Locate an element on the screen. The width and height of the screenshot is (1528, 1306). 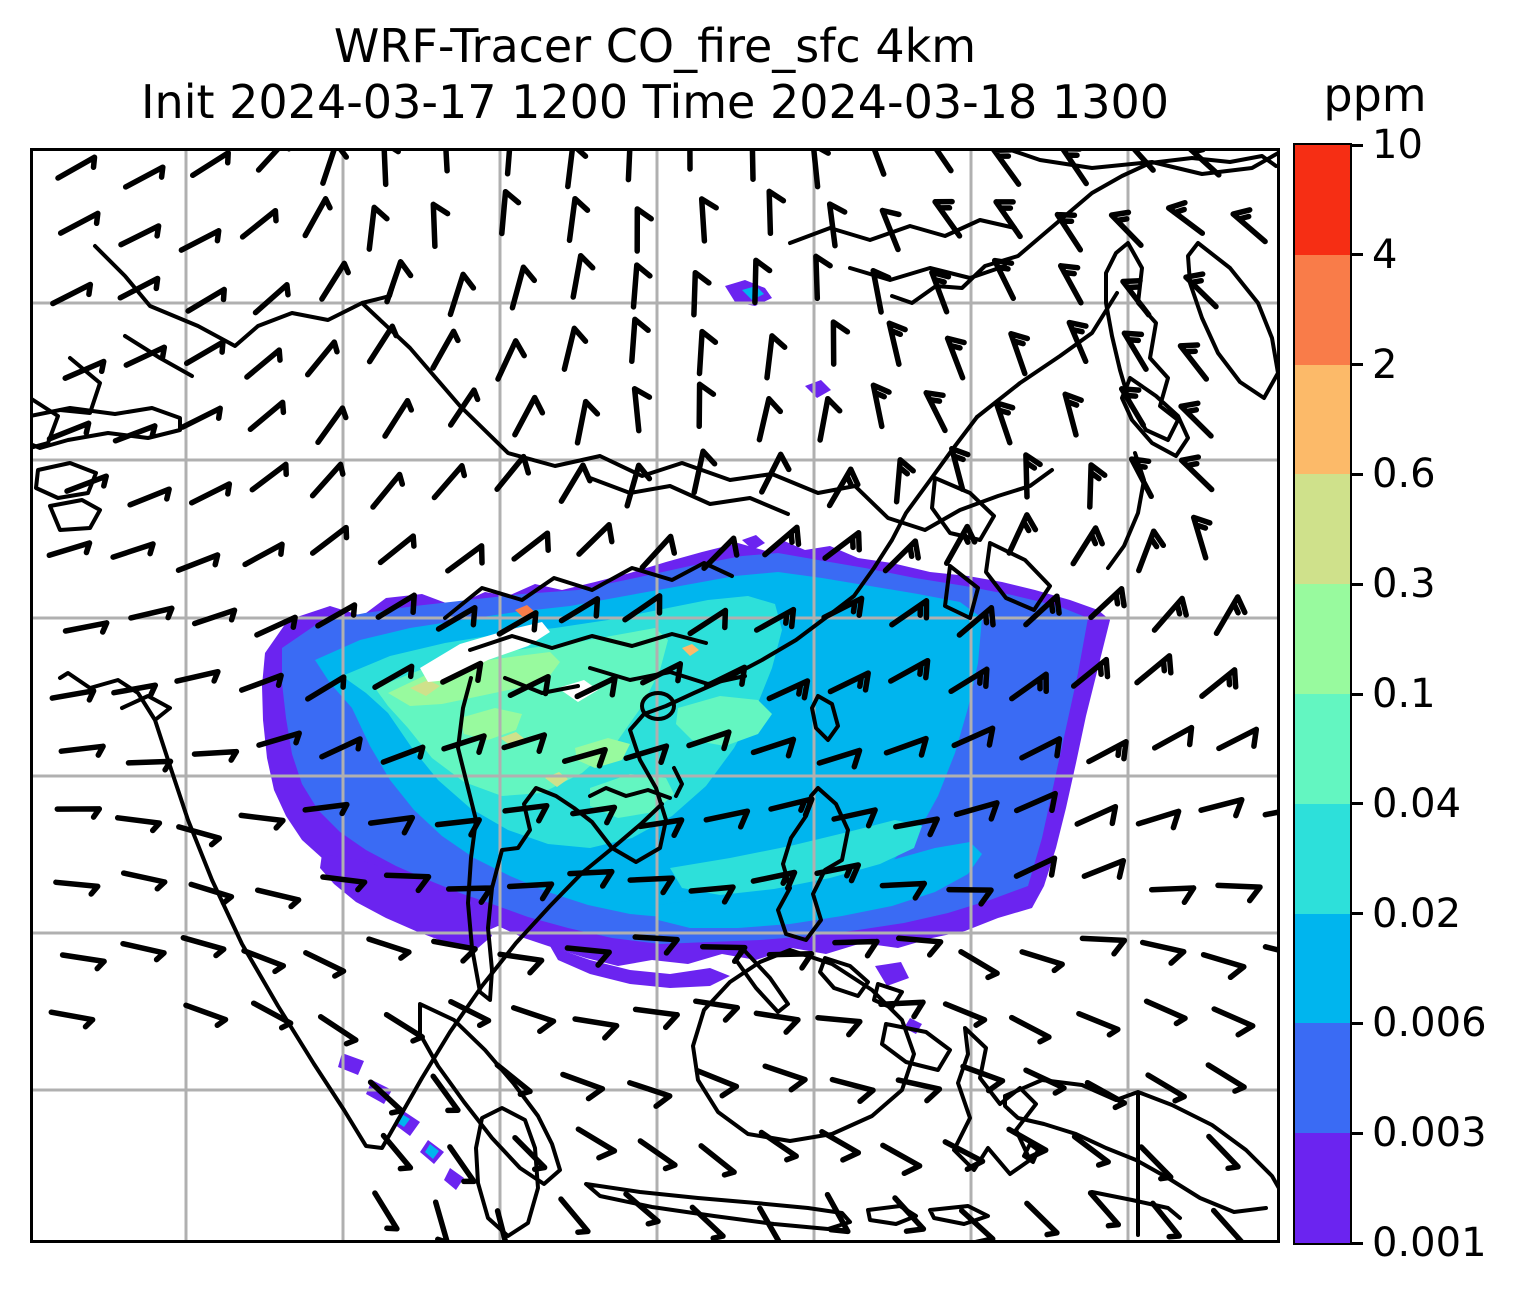
colorbar-tick-label: 0.02 is located at coordinates (1417, 913).